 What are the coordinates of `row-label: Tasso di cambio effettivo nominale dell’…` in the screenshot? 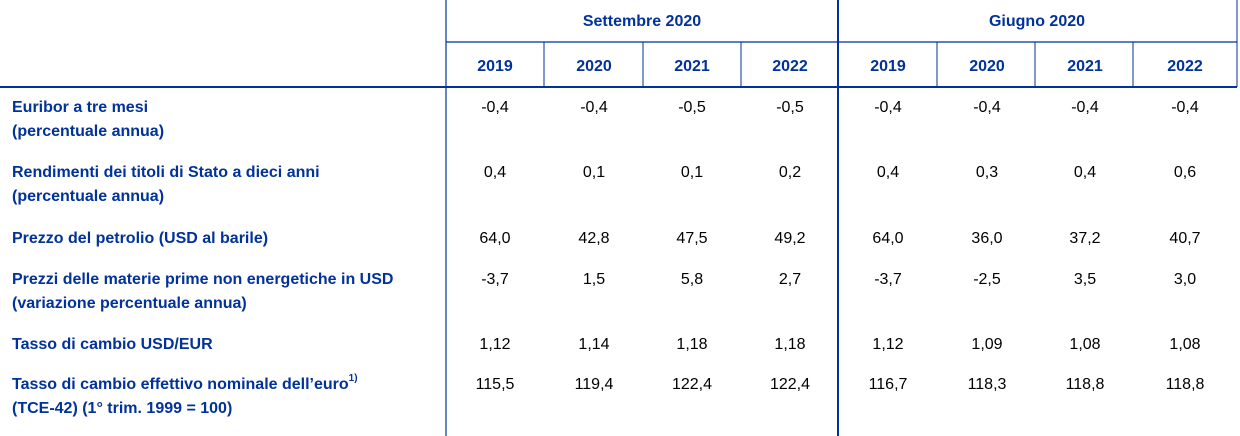 It's located at (185, 383).